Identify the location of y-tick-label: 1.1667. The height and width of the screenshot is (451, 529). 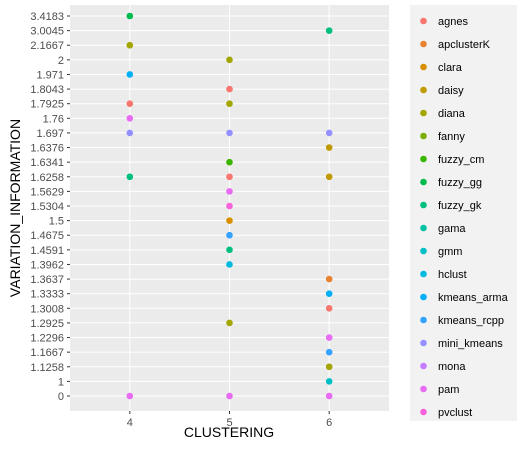
(47, 353).